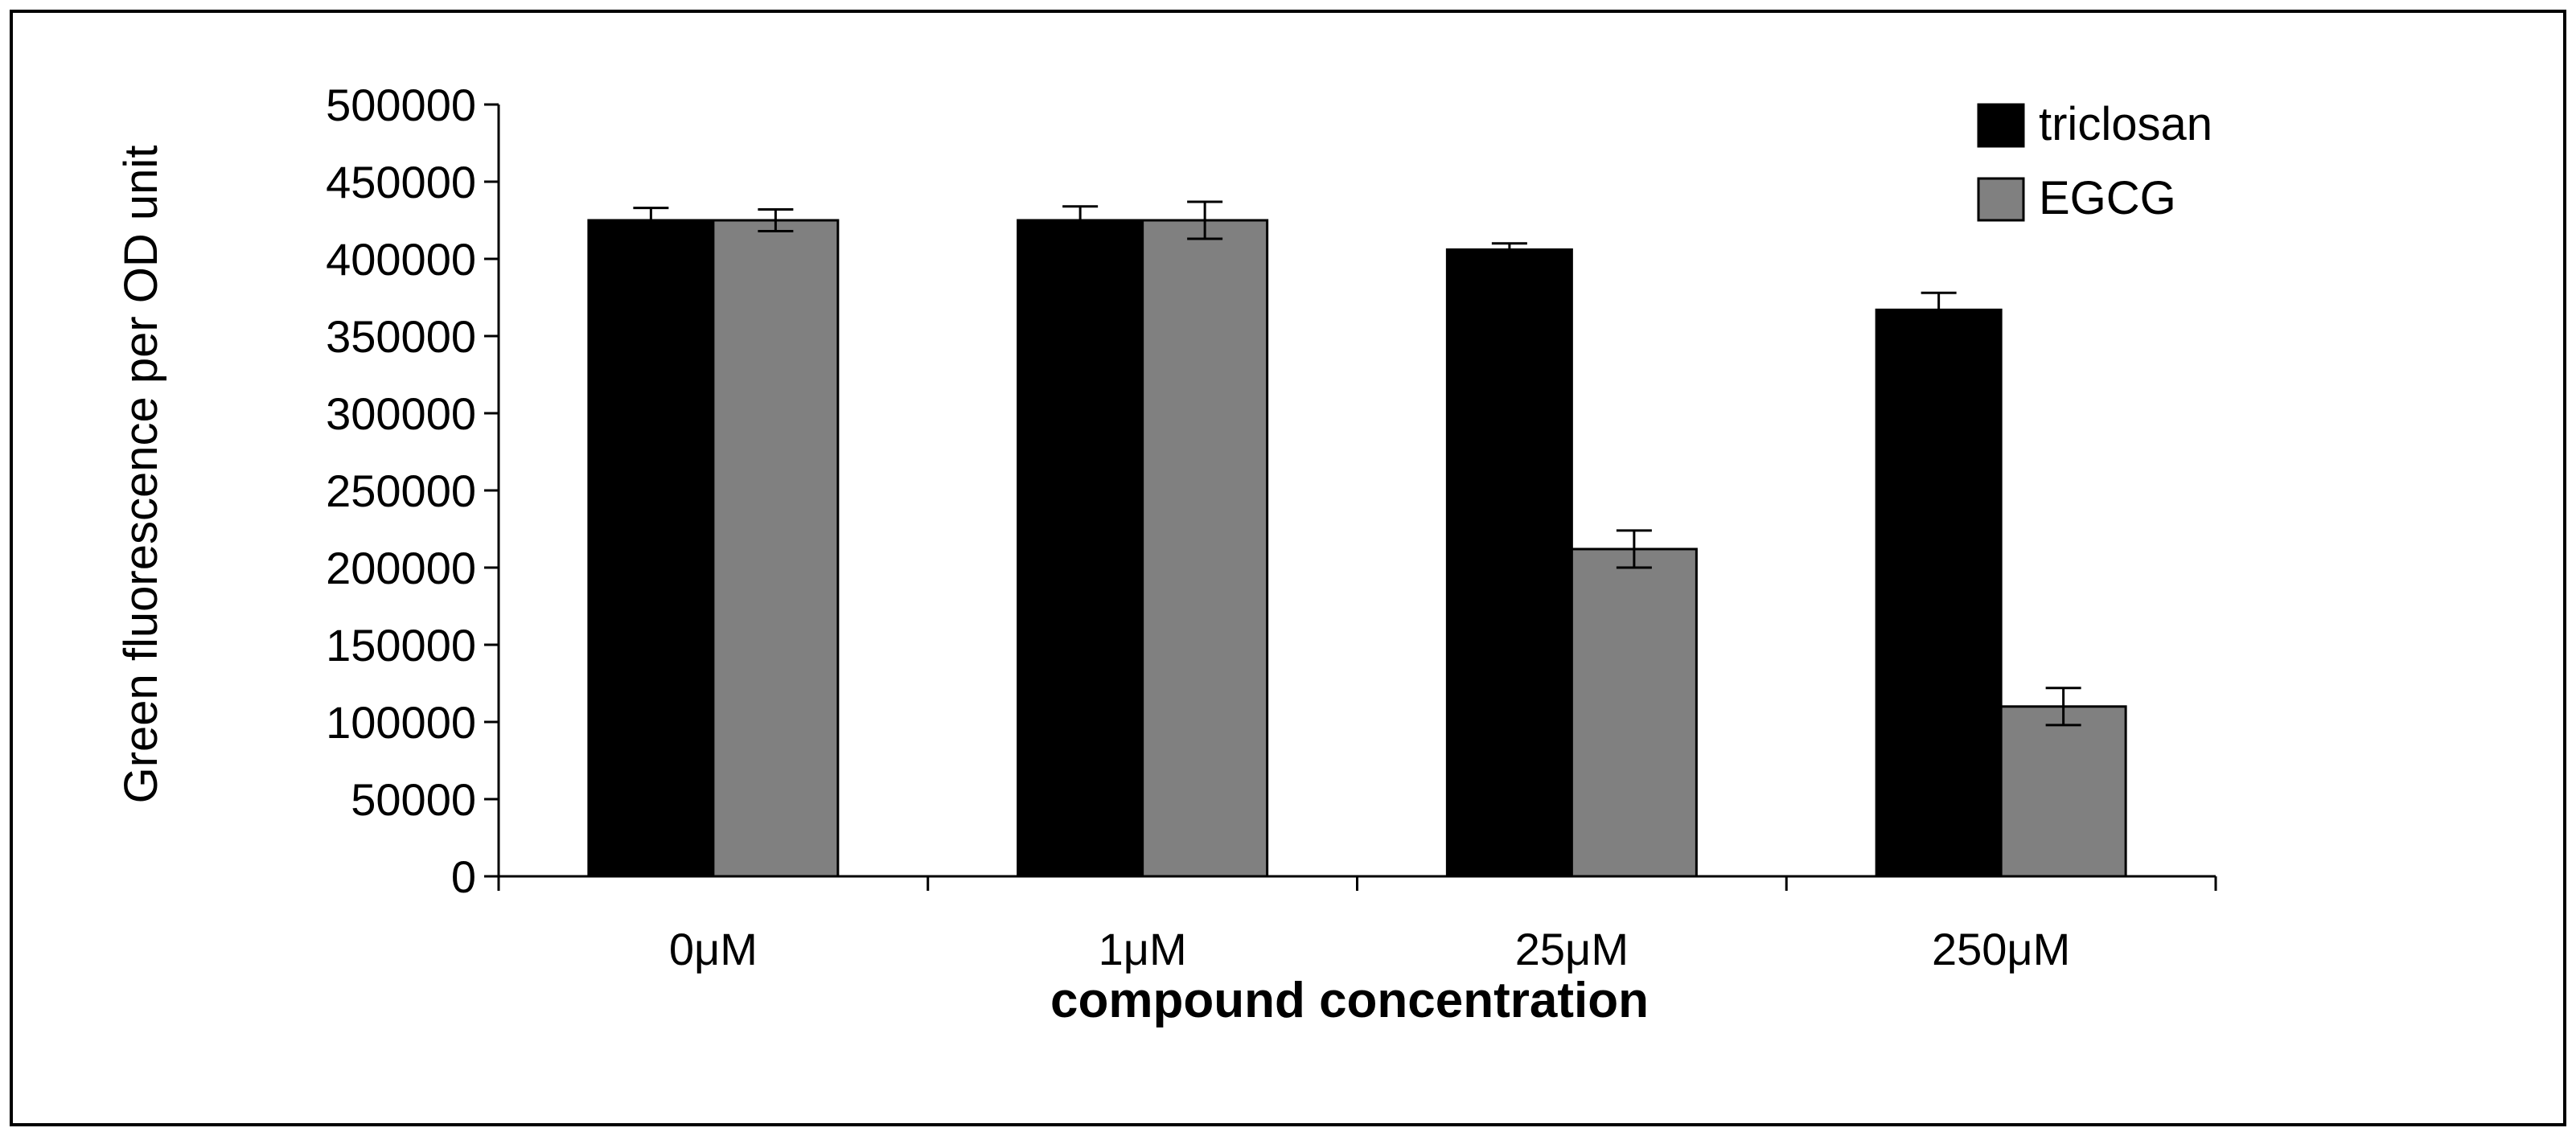 This screenshot has width=2576, height=1136. I want to click on y-tick-label: 100000, so click(401, 722).